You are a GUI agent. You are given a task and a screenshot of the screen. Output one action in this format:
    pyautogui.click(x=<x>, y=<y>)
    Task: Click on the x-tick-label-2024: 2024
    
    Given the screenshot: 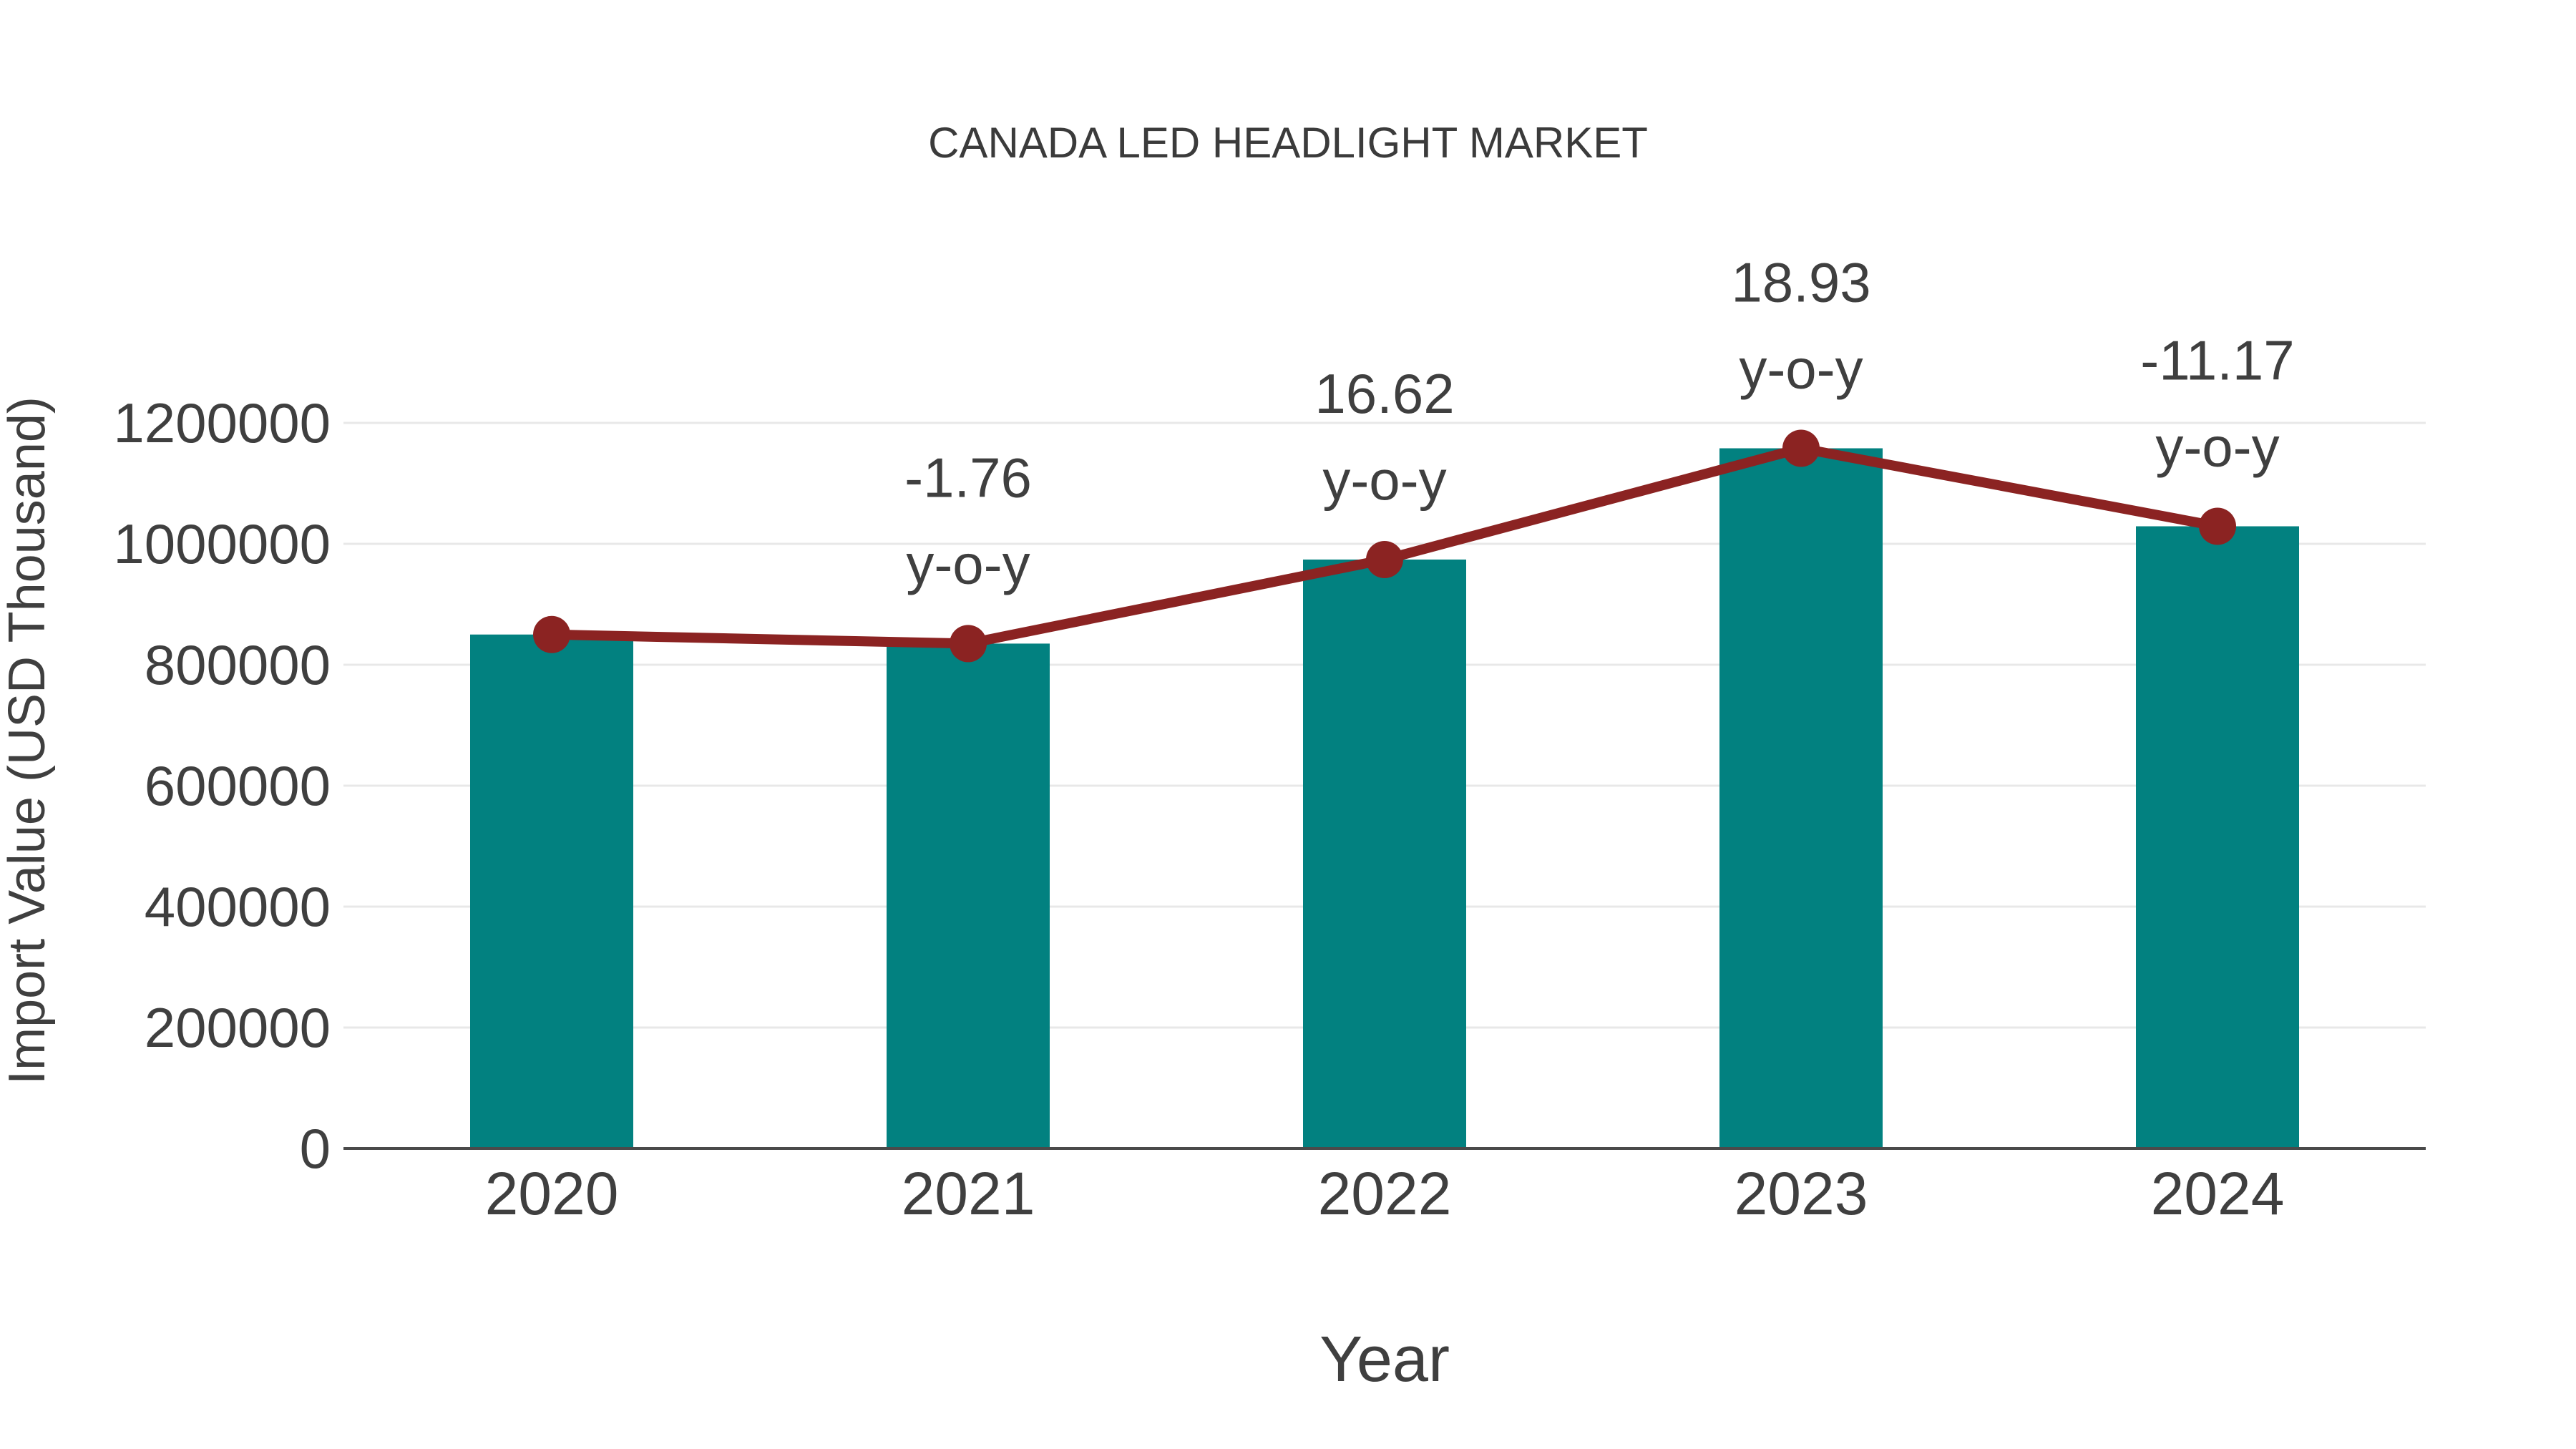 What is the action you would take?
    pyautogui.click(x=2218, y=1193)
    